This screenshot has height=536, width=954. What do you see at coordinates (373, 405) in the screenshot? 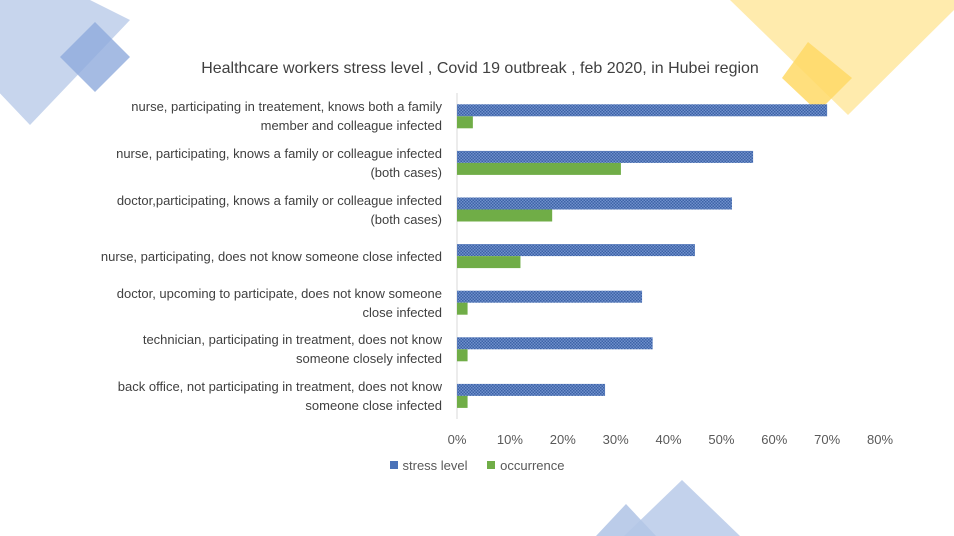
I see `category-label-line: someone close infected` at bounding box center [373, 405].